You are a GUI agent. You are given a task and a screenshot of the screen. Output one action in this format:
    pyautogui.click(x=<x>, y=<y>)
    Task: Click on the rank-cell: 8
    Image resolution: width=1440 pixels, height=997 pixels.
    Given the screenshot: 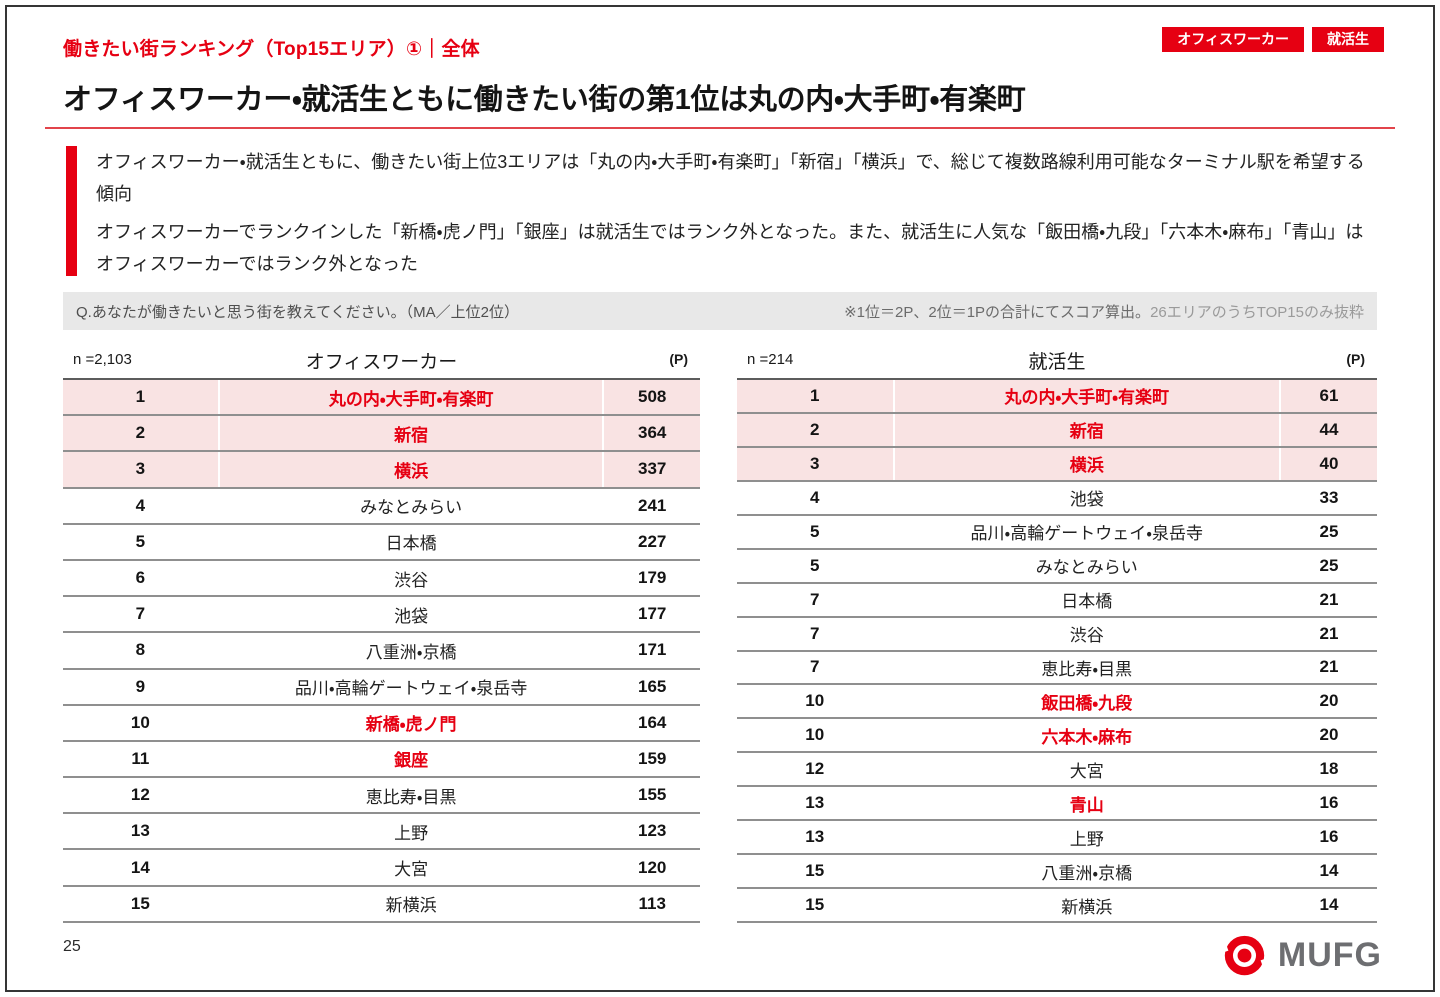 What is the action you would take?
    pyautogui.click(x=140, y=650)
    